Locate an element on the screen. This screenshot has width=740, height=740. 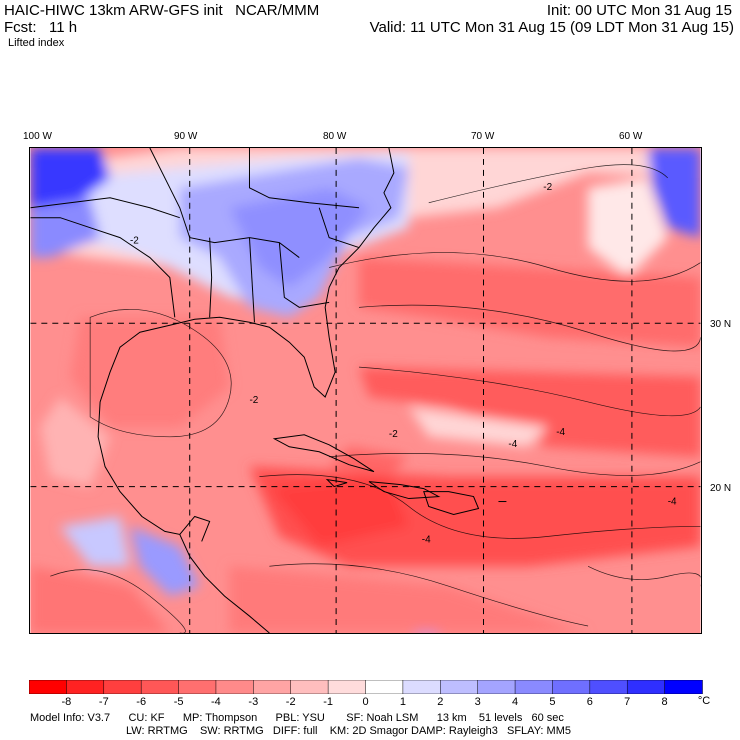
colorbar is located at coordinates (366, 687).